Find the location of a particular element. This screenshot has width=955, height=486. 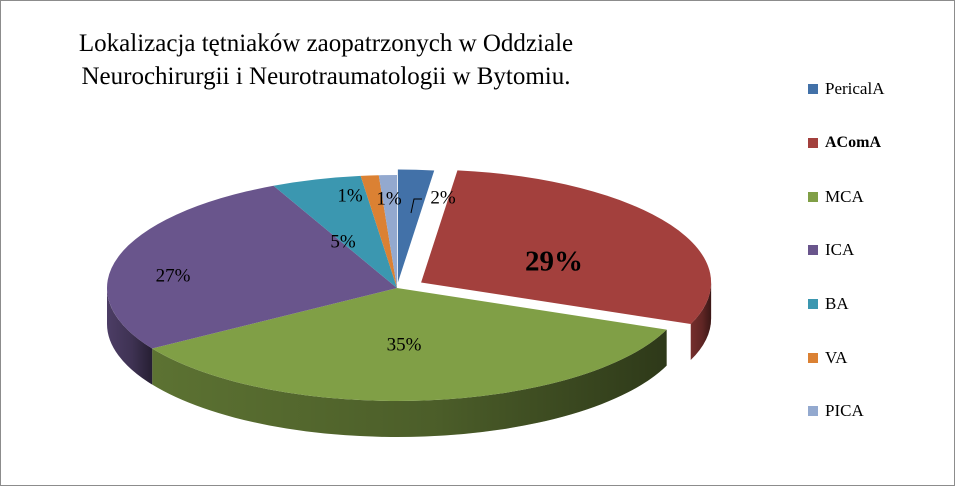

legend-label-pica: PICA is located at coordinates (844, 410).